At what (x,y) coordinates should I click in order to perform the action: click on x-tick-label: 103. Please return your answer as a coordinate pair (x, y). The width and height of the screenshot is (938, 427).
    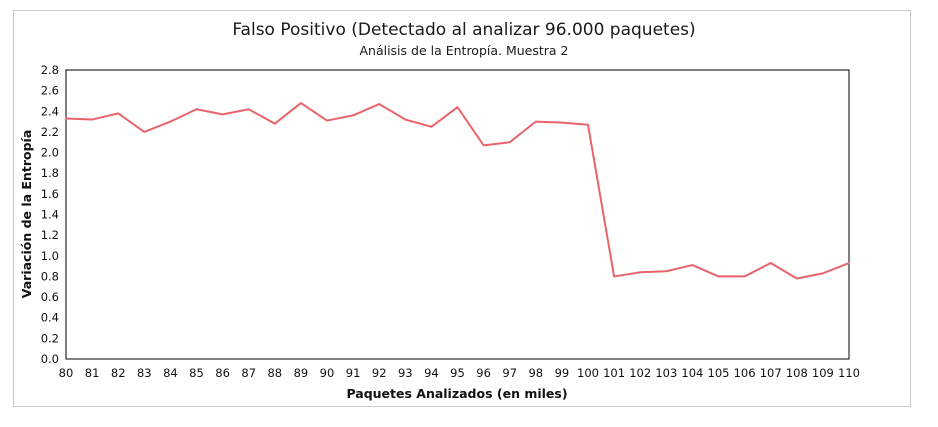
    Looking at the image, I should click on (666, 373).